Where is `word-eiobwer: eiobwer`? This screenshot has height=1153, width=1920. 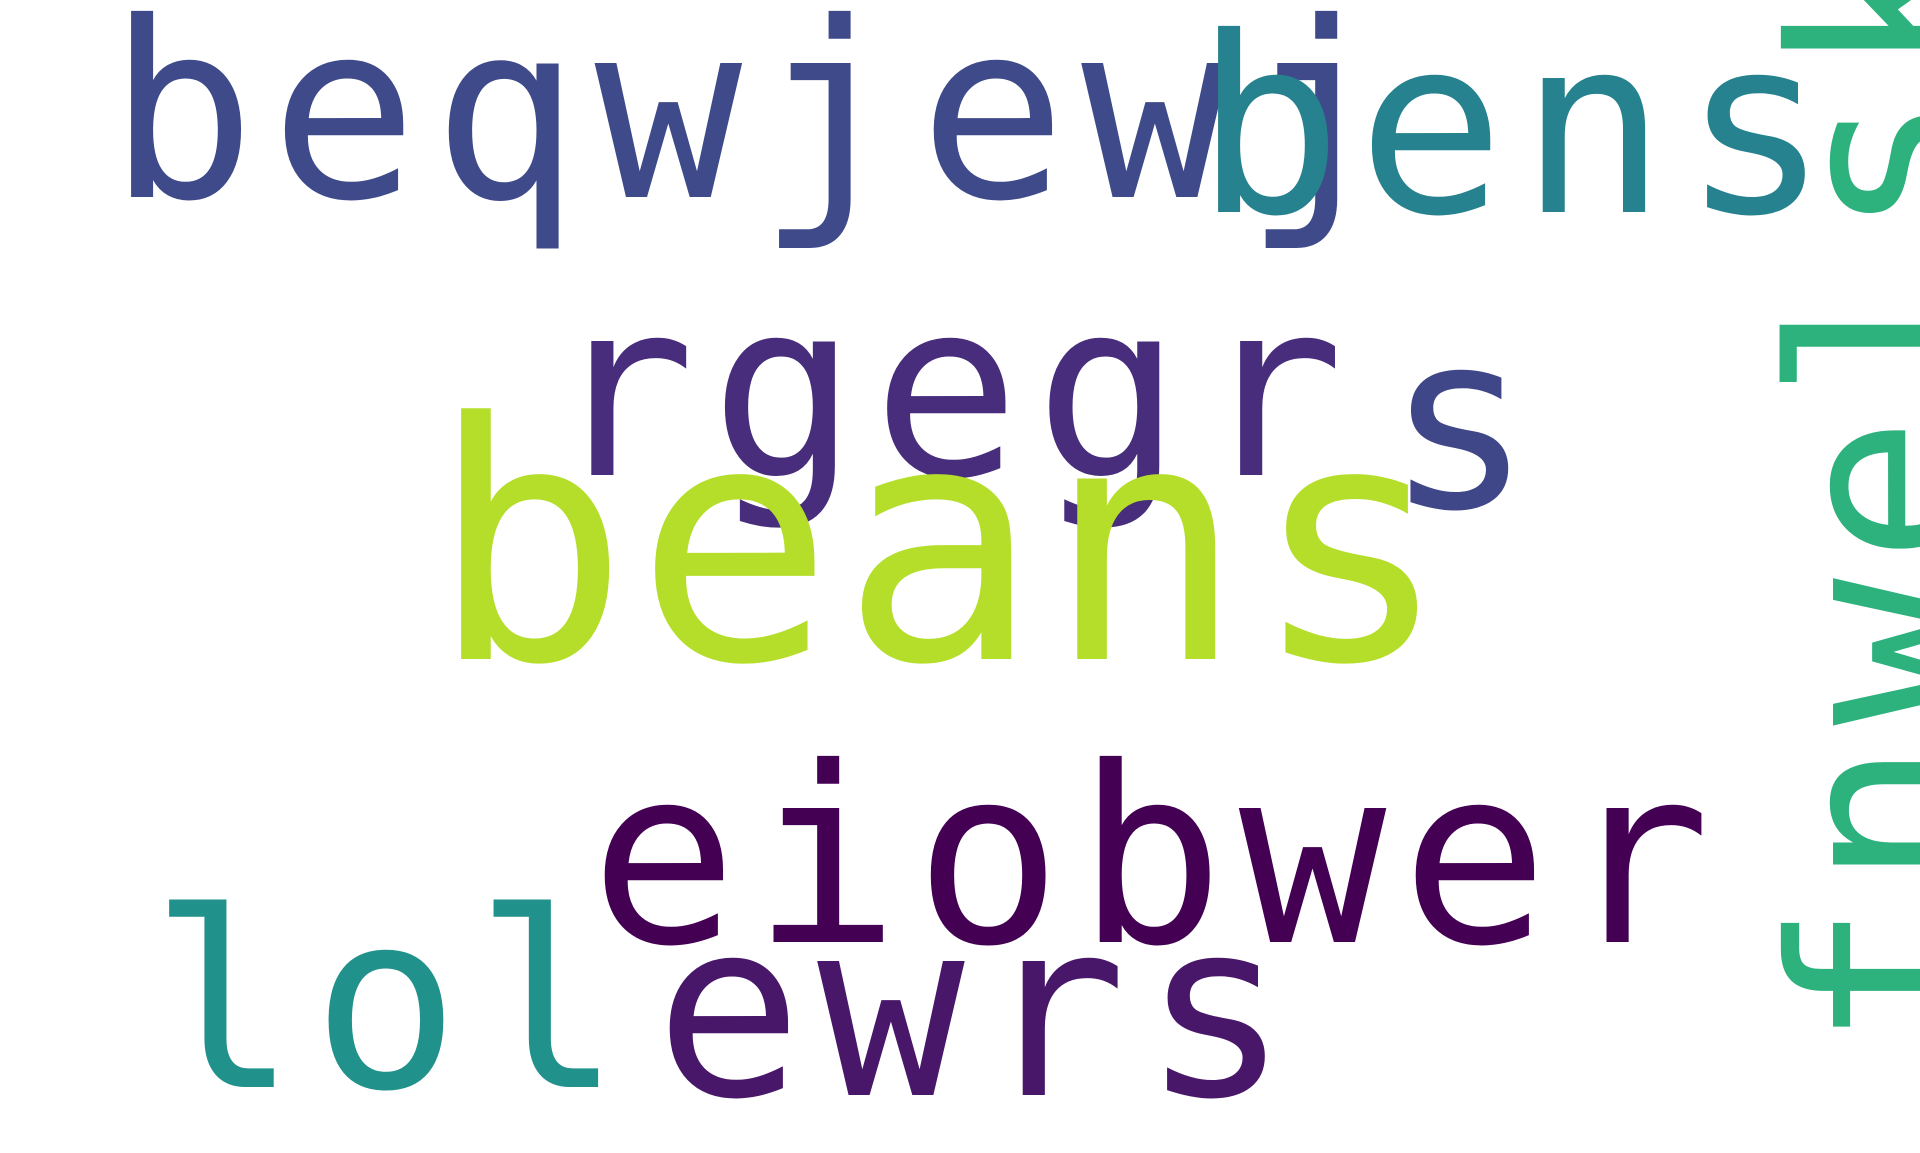
word-eiobwer: eiobwer is located at coordinates (1158, 857).